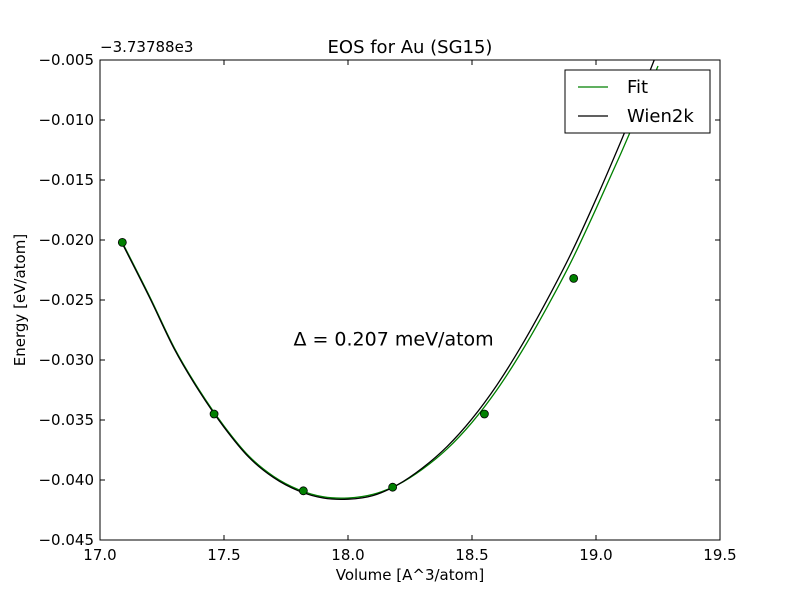 The image size is (800, 600). I want to click on y-offset-label: −3.73788e3, so click(146, 47).